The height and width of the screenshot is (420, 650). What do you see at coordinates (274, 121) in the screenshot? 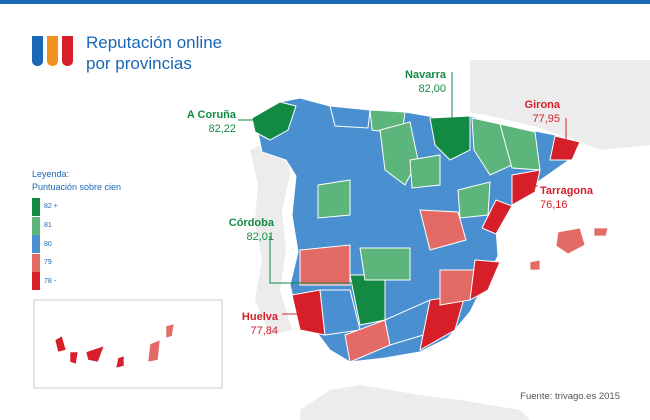
I see `province-a-coruna` at bounding box center [274, 121].